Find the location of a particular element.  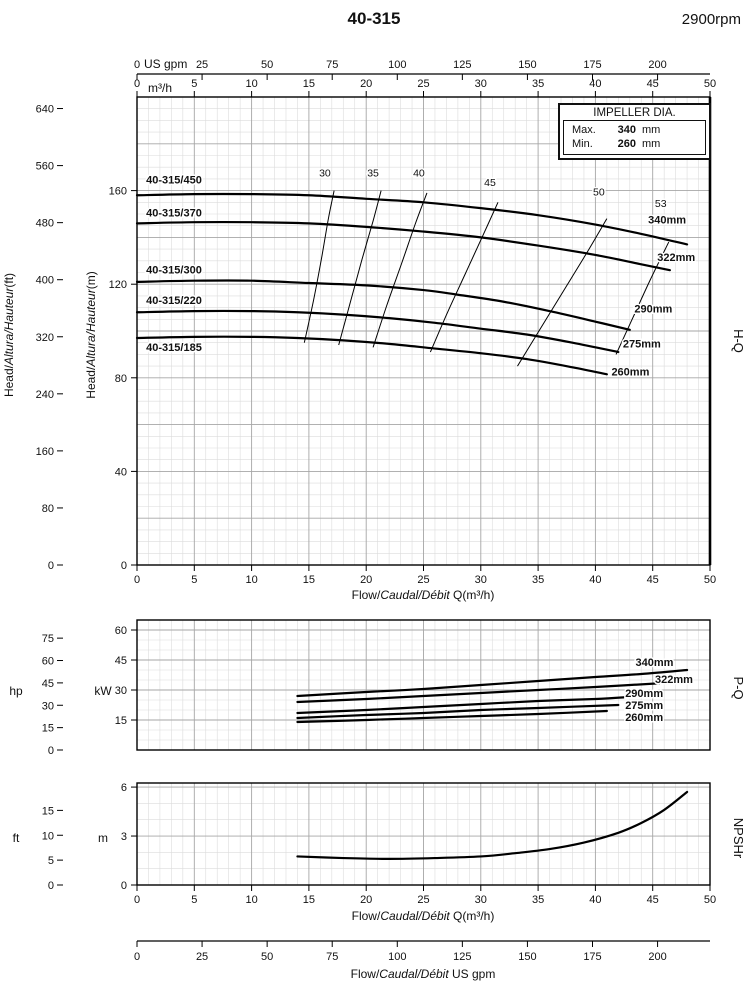

ft-axis-title: ft is located at coordinates (16, 838).